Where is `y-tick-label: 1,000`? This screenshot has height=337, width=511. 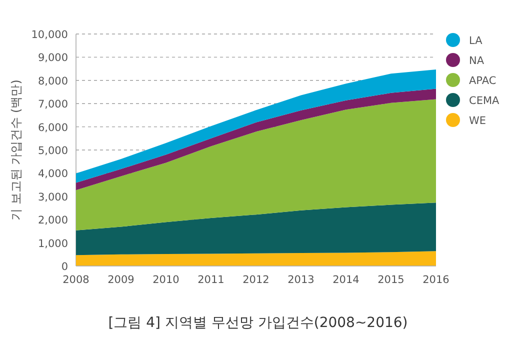
y-tick-label: 1,000 is located at coordinates (53, 244).